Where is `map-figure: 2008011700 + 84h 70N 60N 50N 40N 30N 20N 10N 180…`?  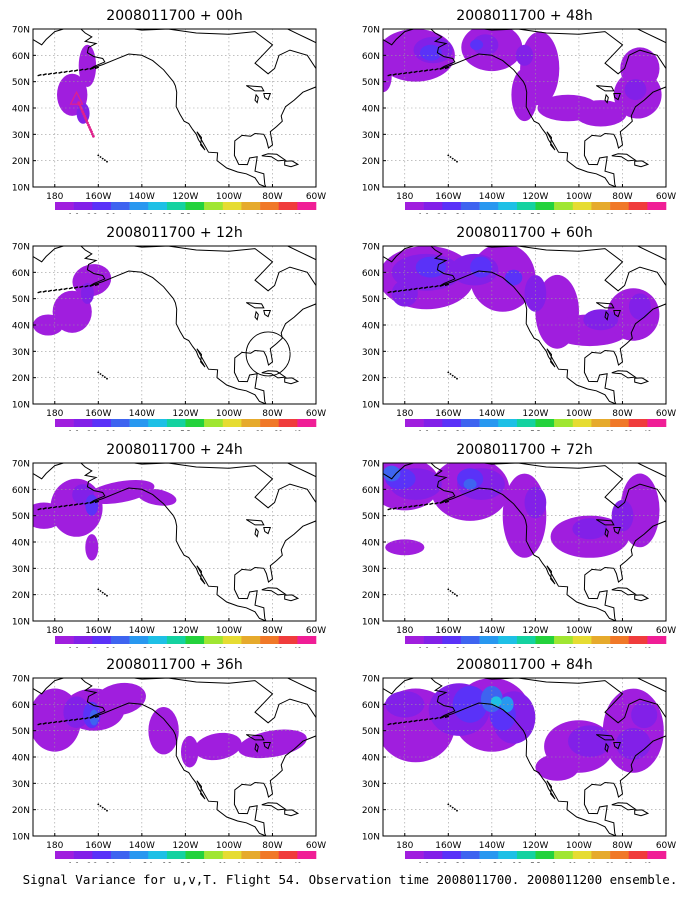 map-figure: 2008011700 + 84h 70N 60N 50N 40N 30N 20N 10N 180… is located at coordinates (519, 763).